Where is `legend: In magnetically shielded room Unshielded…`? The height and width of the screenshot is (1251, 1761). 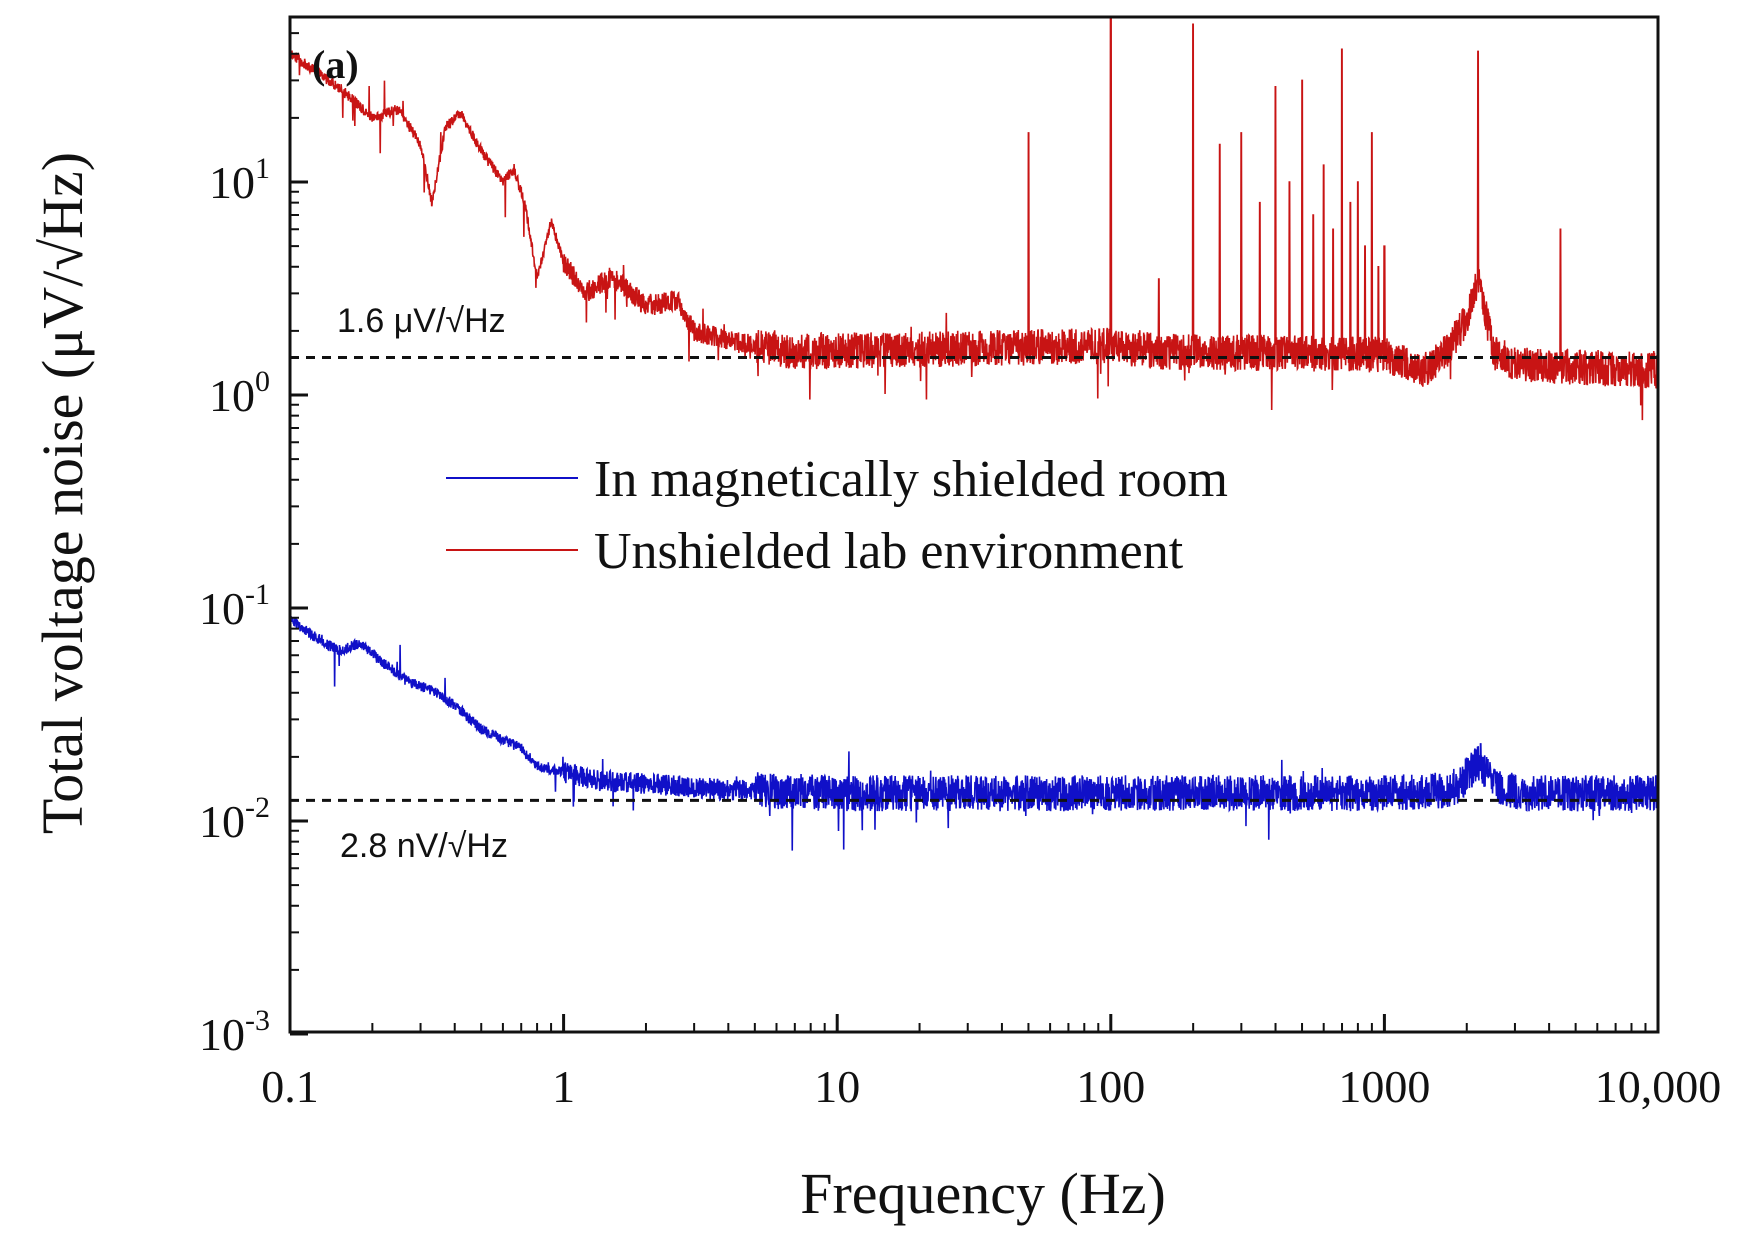 legend: In magnetically shielded room Unshielded… is located at coordinates (837, 515).